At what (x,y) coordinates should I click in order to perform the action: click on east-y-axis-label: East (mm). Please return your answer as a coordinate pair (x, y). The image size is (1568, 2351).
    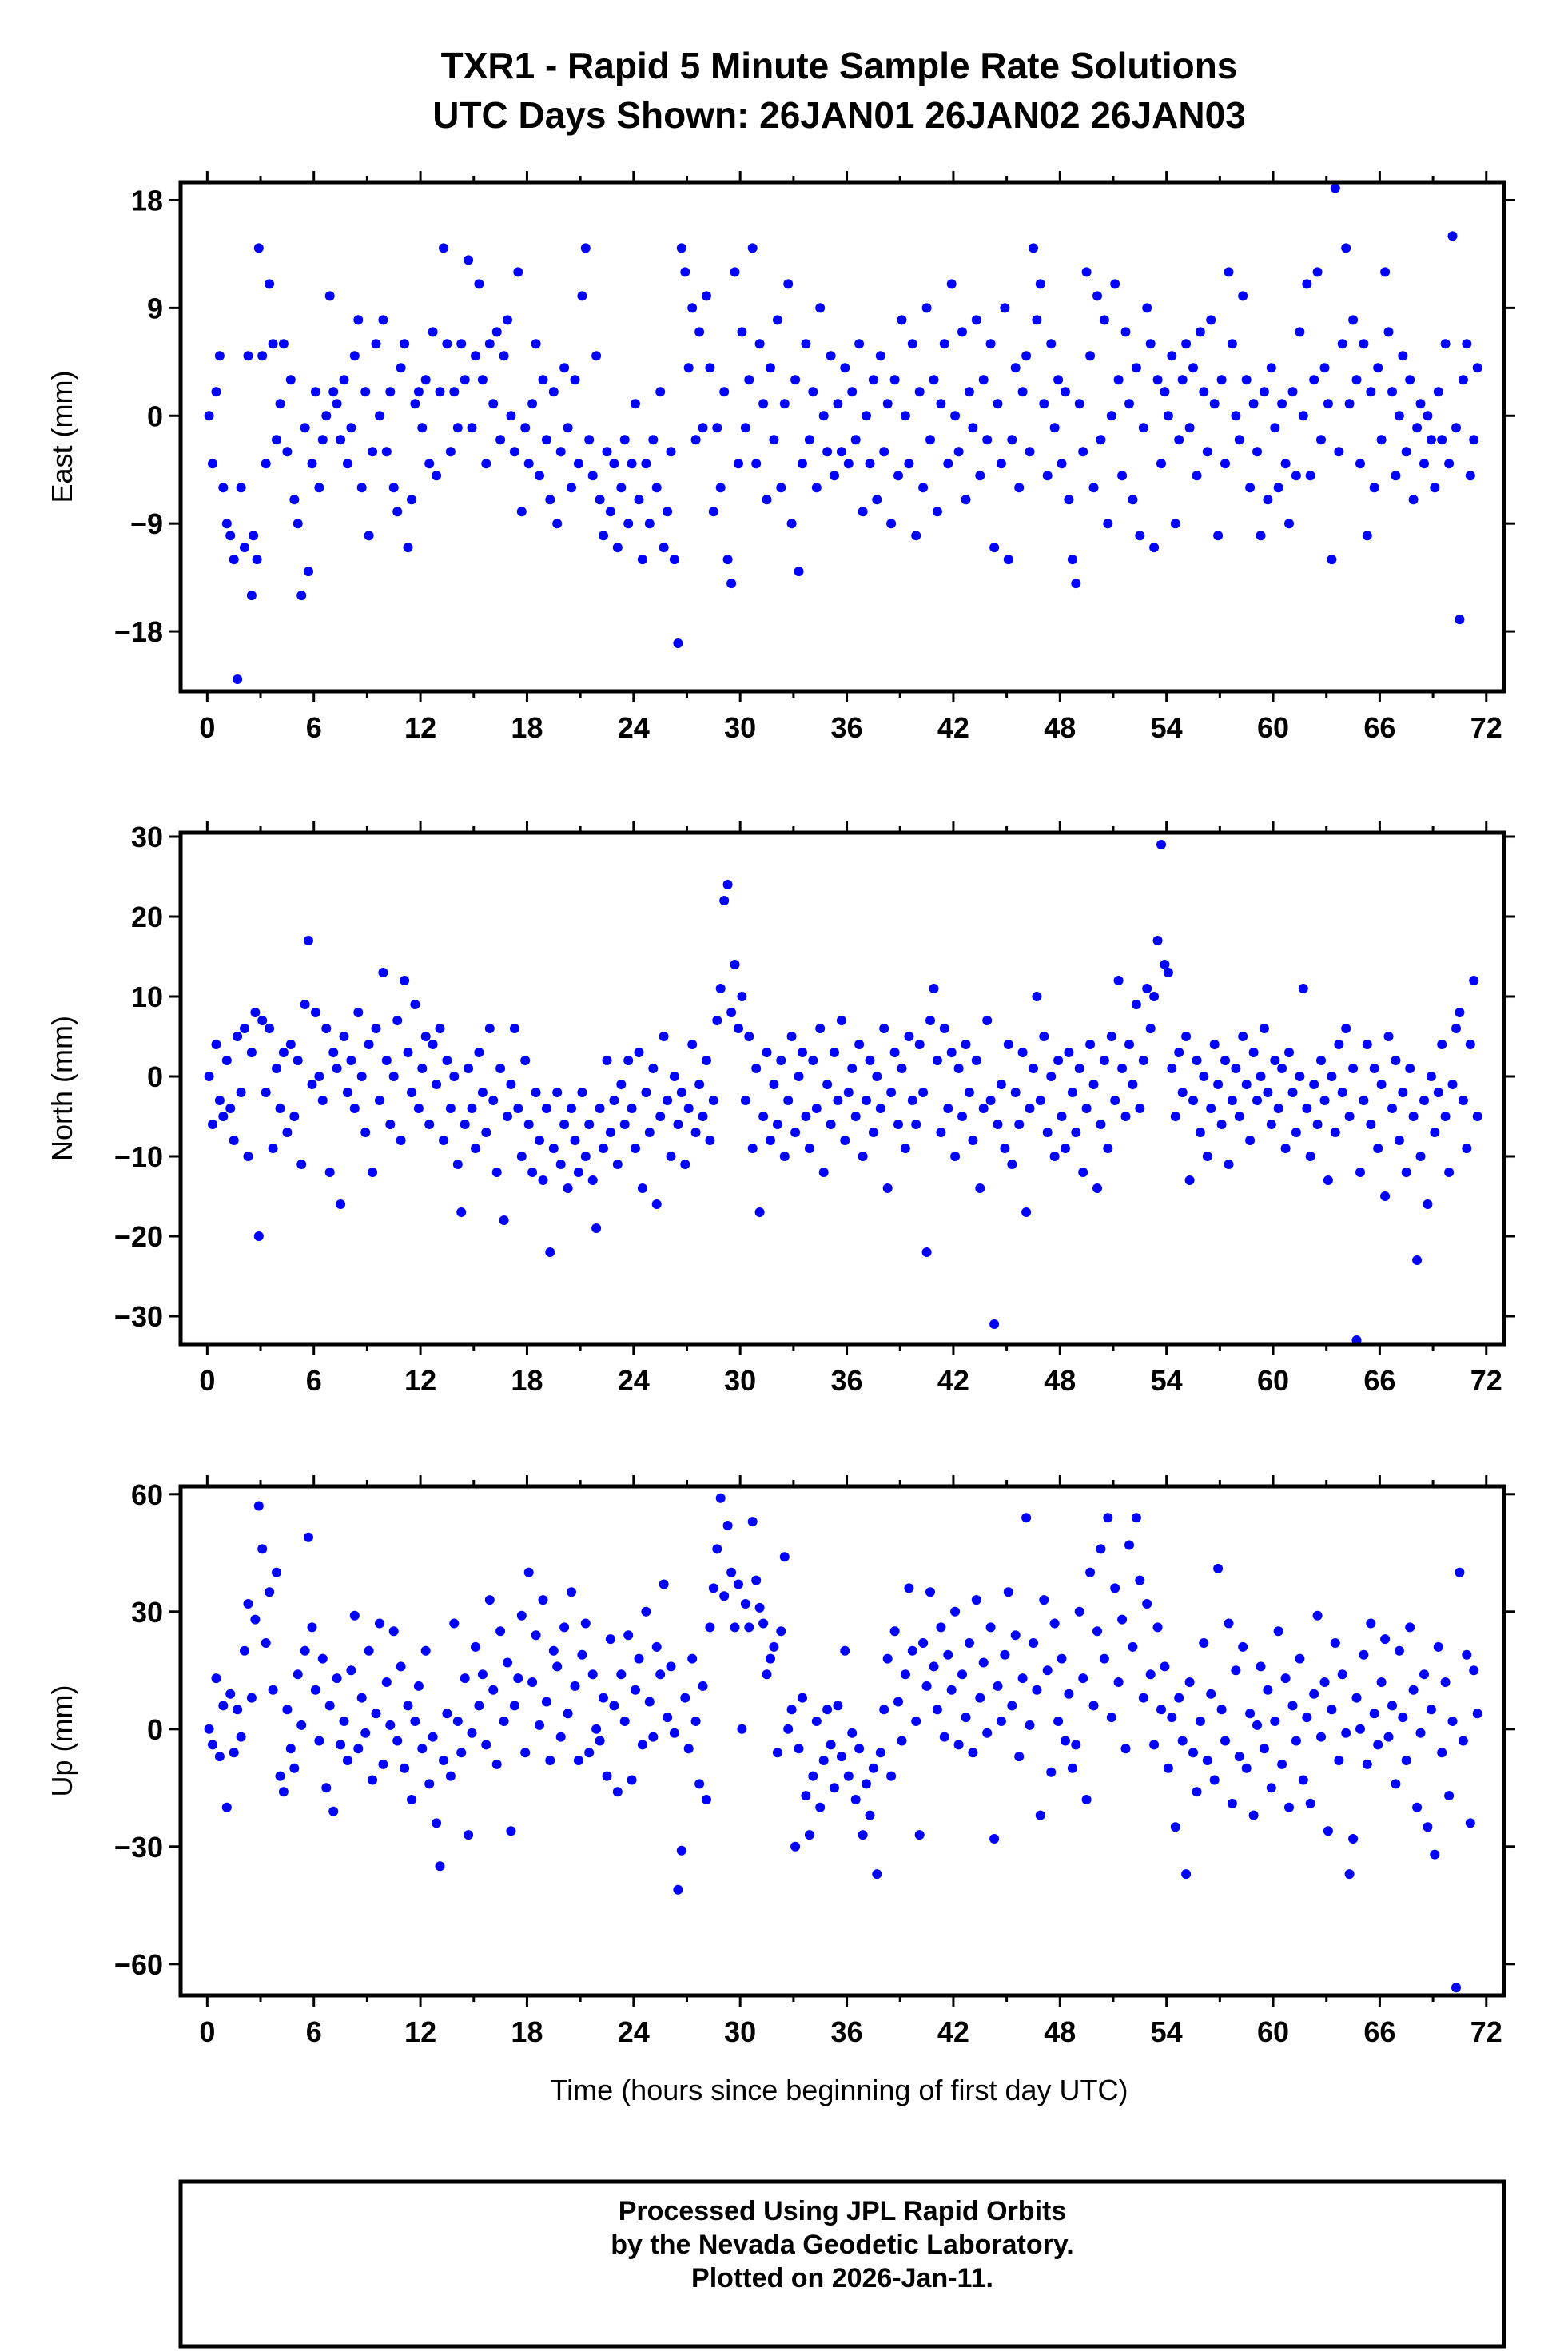
    Looking at the image, I should click on (62, 437).